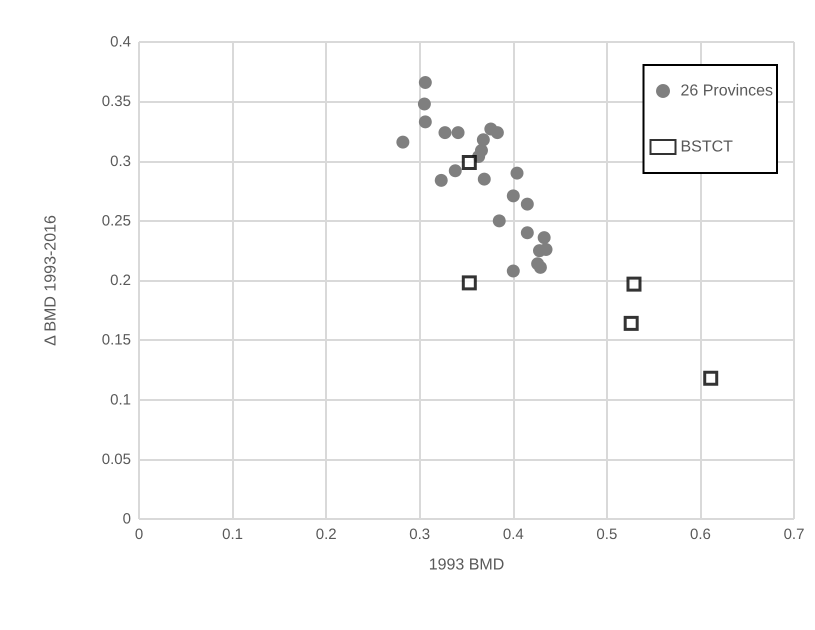 The image size is (815, 630). Describe the element at coordinates (139, 534) in the screenshot. I see `x-tick-label: 0` at that location.